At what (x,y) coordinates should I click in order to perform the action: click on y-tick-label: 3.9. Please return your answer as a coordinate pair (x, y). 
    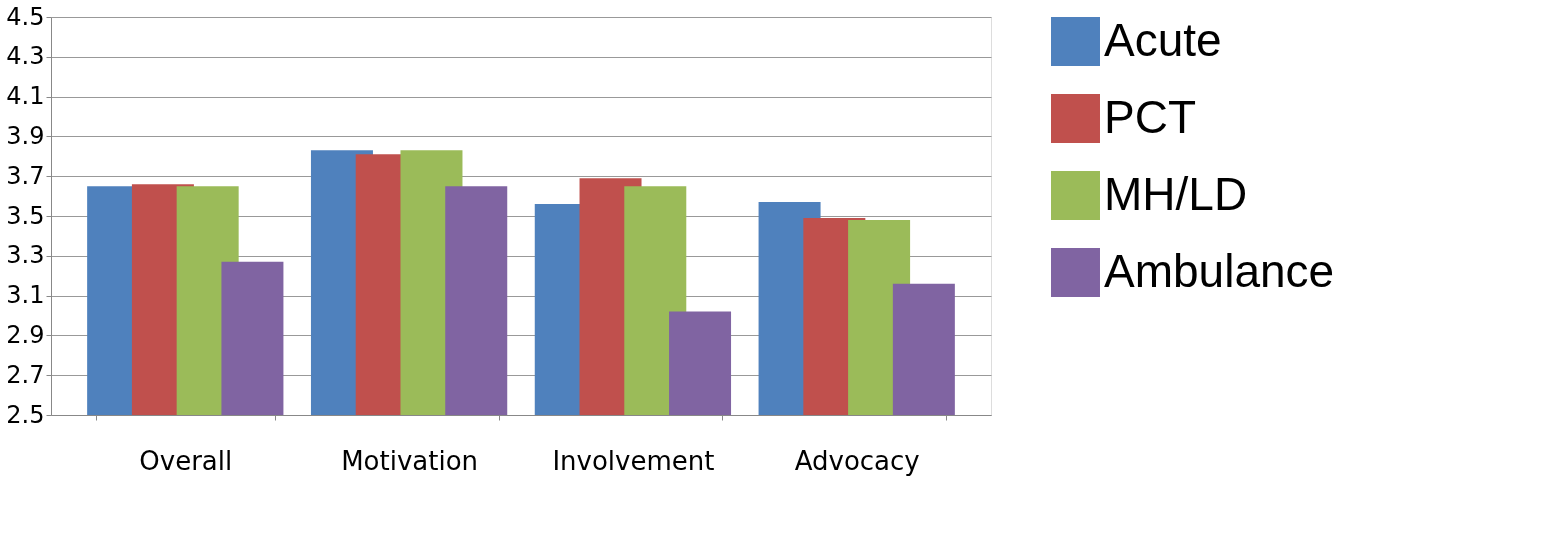
    Looking at the image, I should click on (25, 135).